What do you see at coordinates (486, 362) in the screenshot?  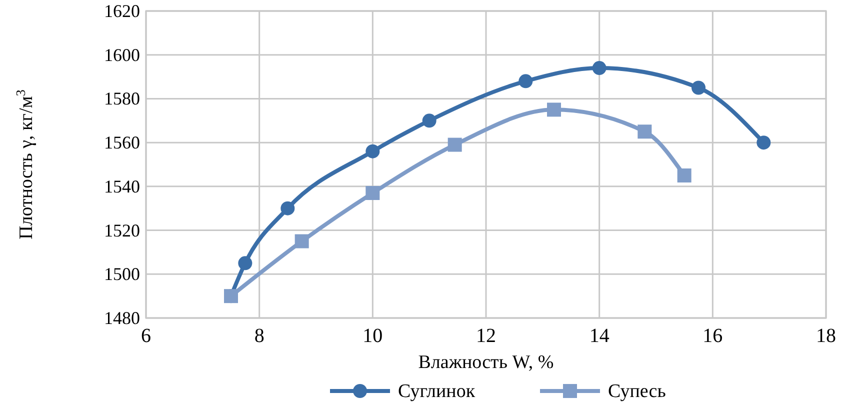 I see `x-axis-title: Влажность W, %` at bounding box center [486, 362].